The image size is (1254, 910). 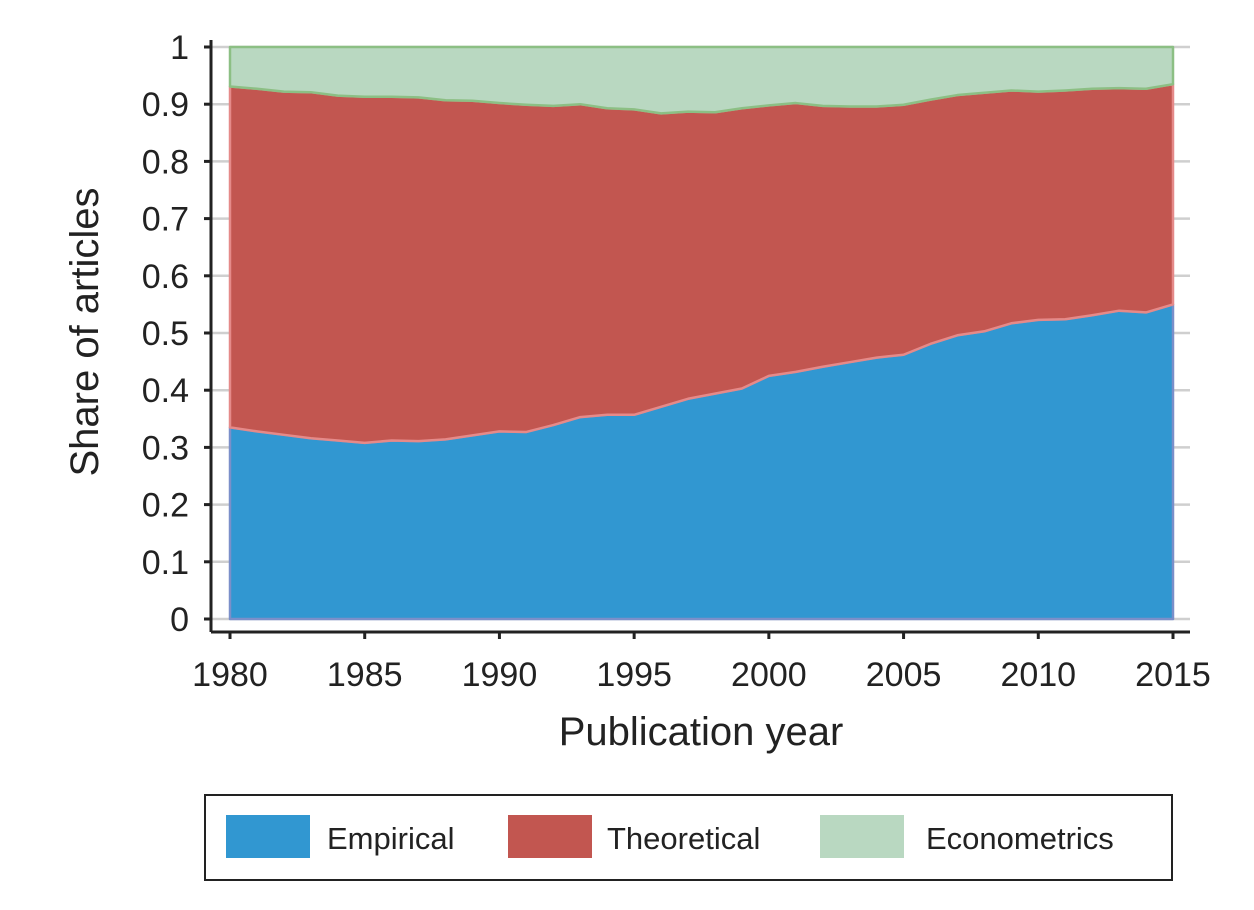 I want to click on x-tick-label: 1985, so click(x=365, y=675).